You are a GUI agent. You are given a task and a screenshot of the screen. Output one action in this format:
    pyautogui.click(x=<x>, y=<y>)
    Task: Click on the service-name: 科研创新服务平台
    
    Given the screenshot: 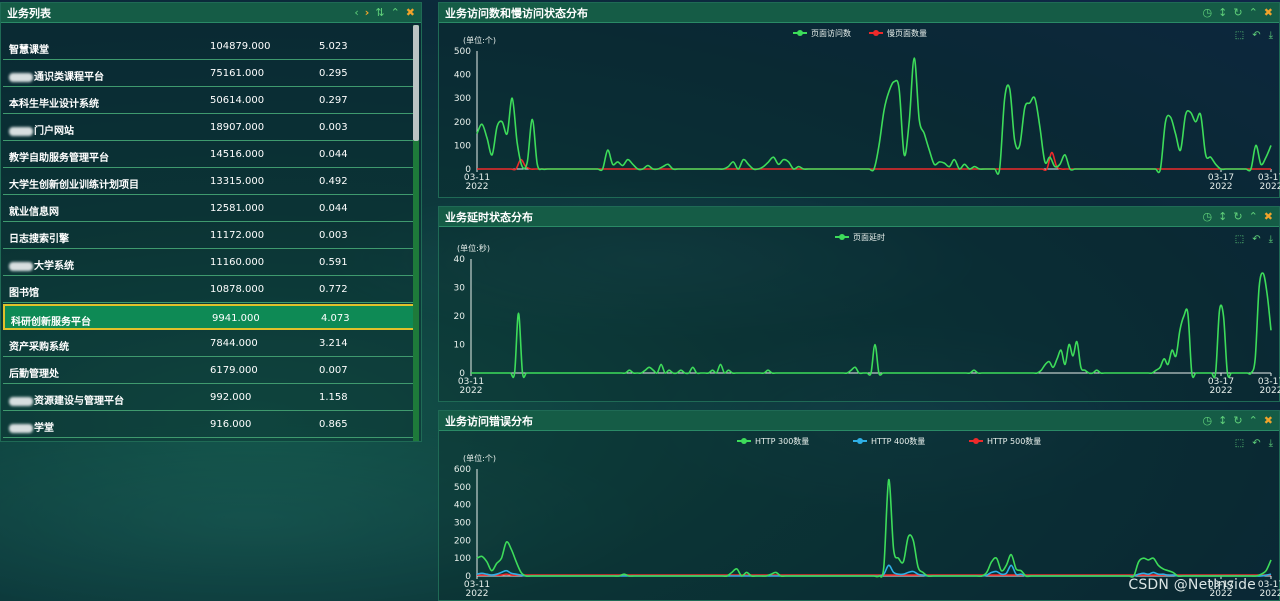 What is the action you would take?
    pyautogui.click(x=51, y=320)
    